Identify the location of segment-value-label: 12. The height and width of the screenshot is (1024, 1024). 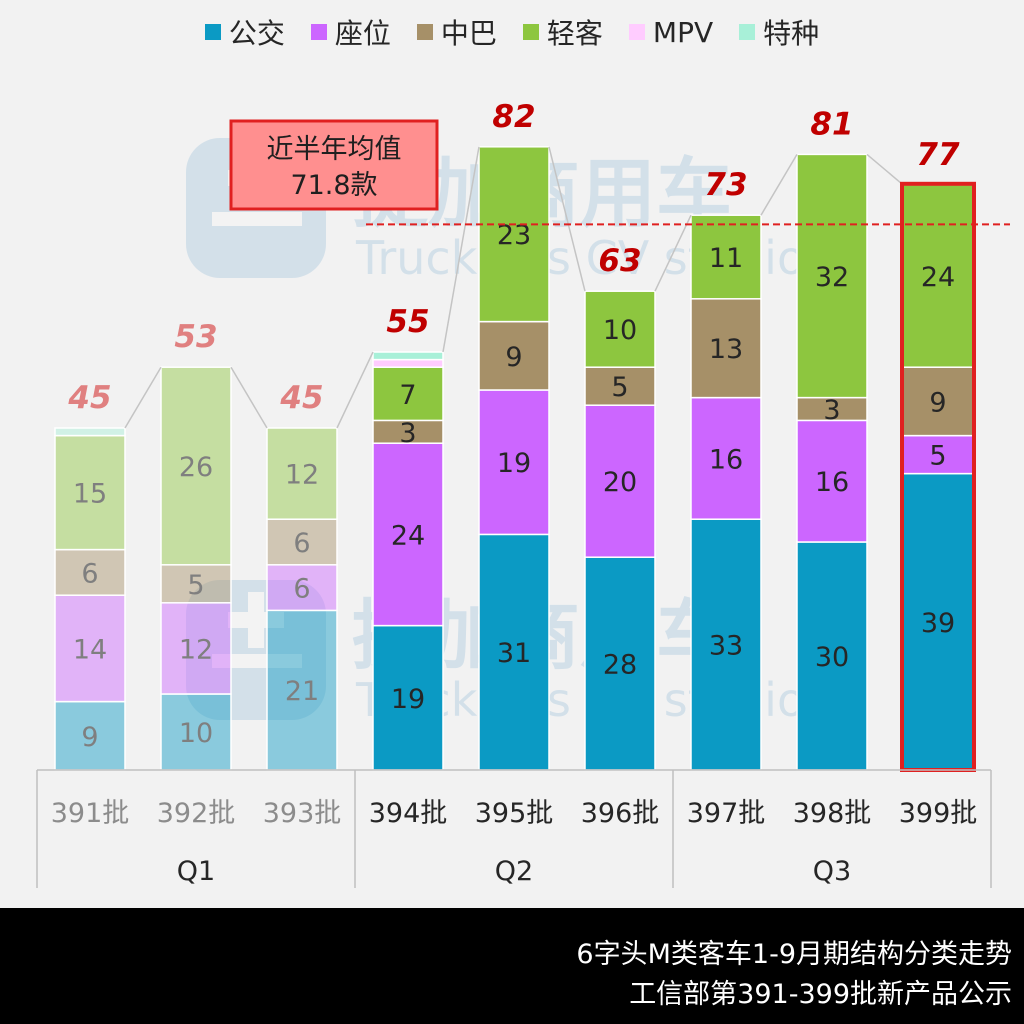
(196, 649).